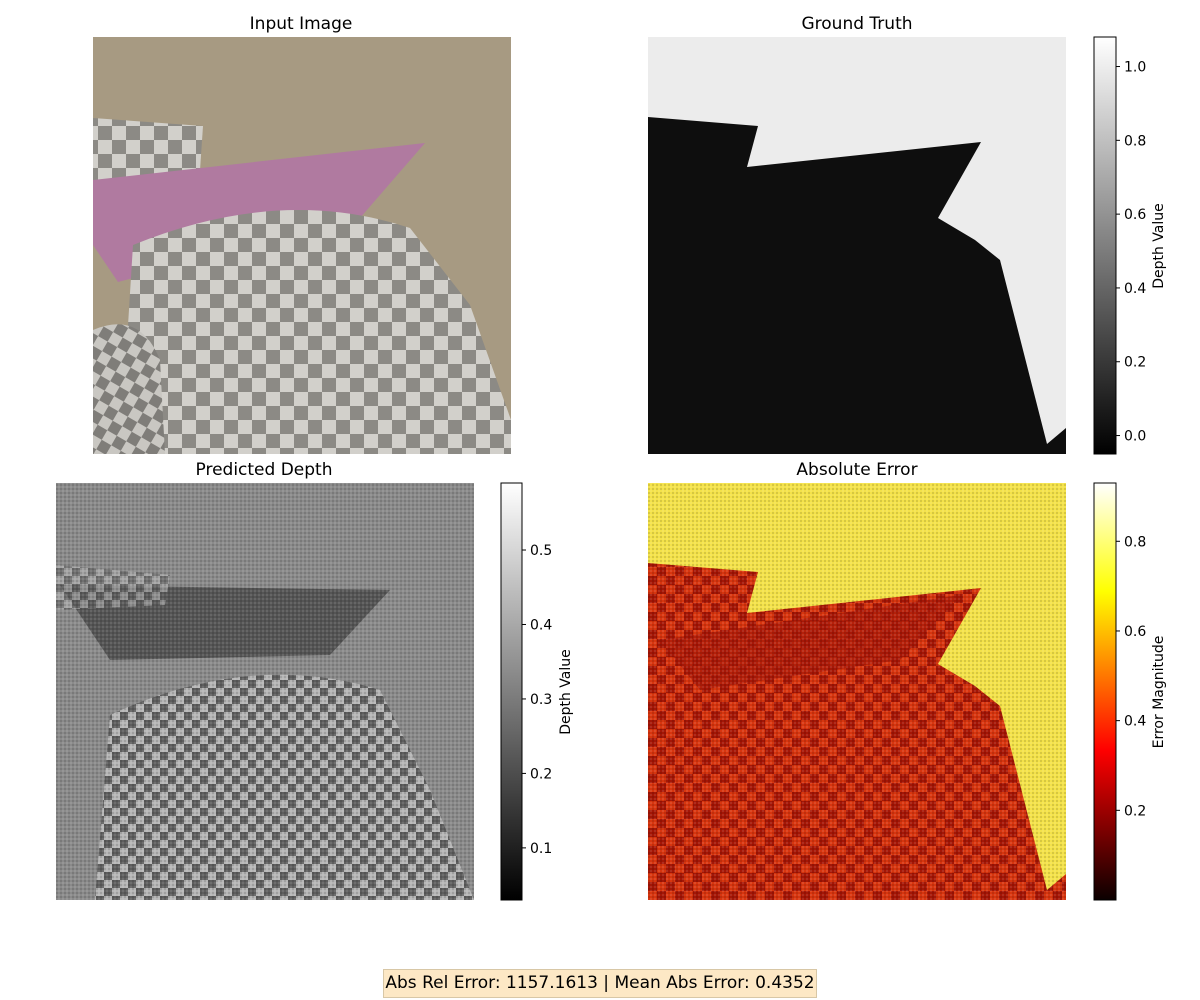  I want to click on pred-colorbar-ticks: 0.1 0.2 0.3 0.4 0.5, so click(537, 700).